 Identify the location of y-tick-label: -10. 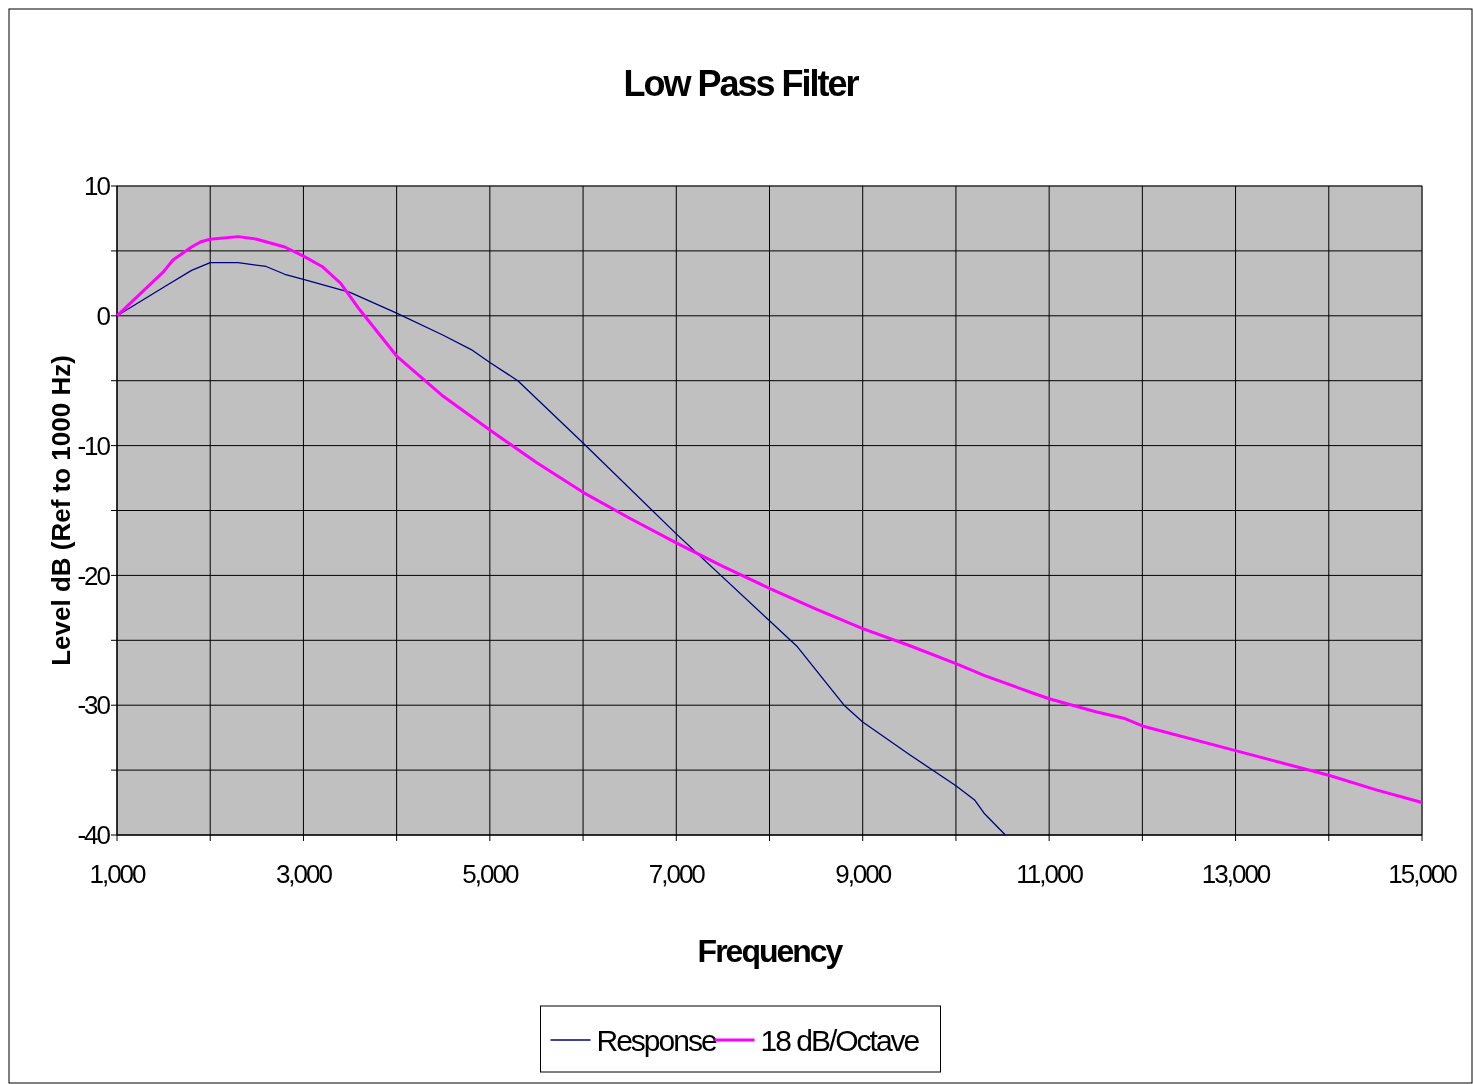
(94, 445).